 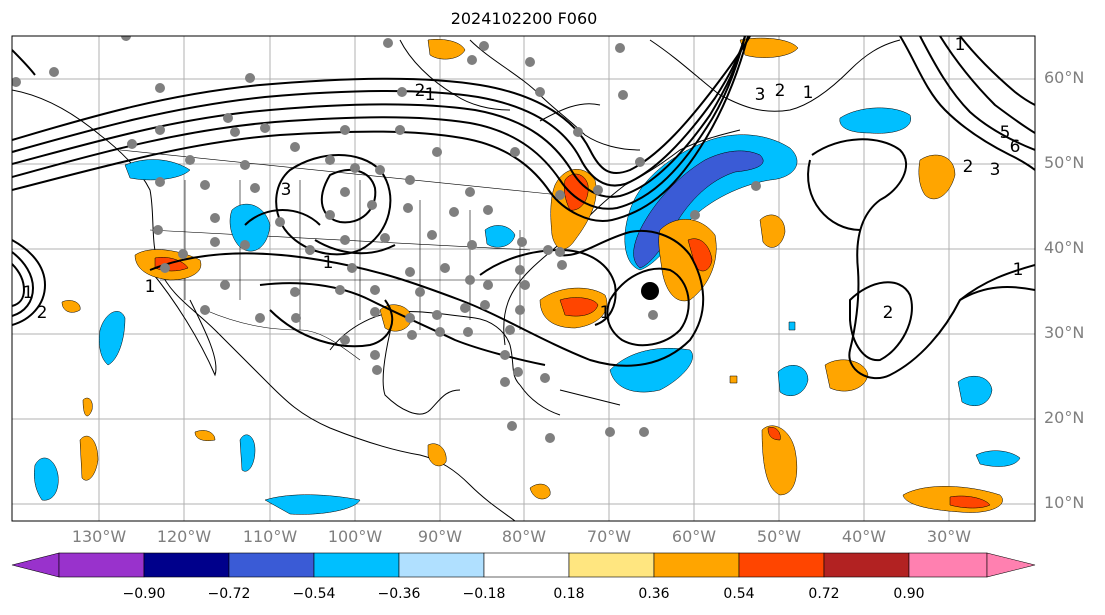 What do you see at coordinates (1015, 147) in the screenshot?
I see `contour-label: 6` at bounding box center [1015, 147].